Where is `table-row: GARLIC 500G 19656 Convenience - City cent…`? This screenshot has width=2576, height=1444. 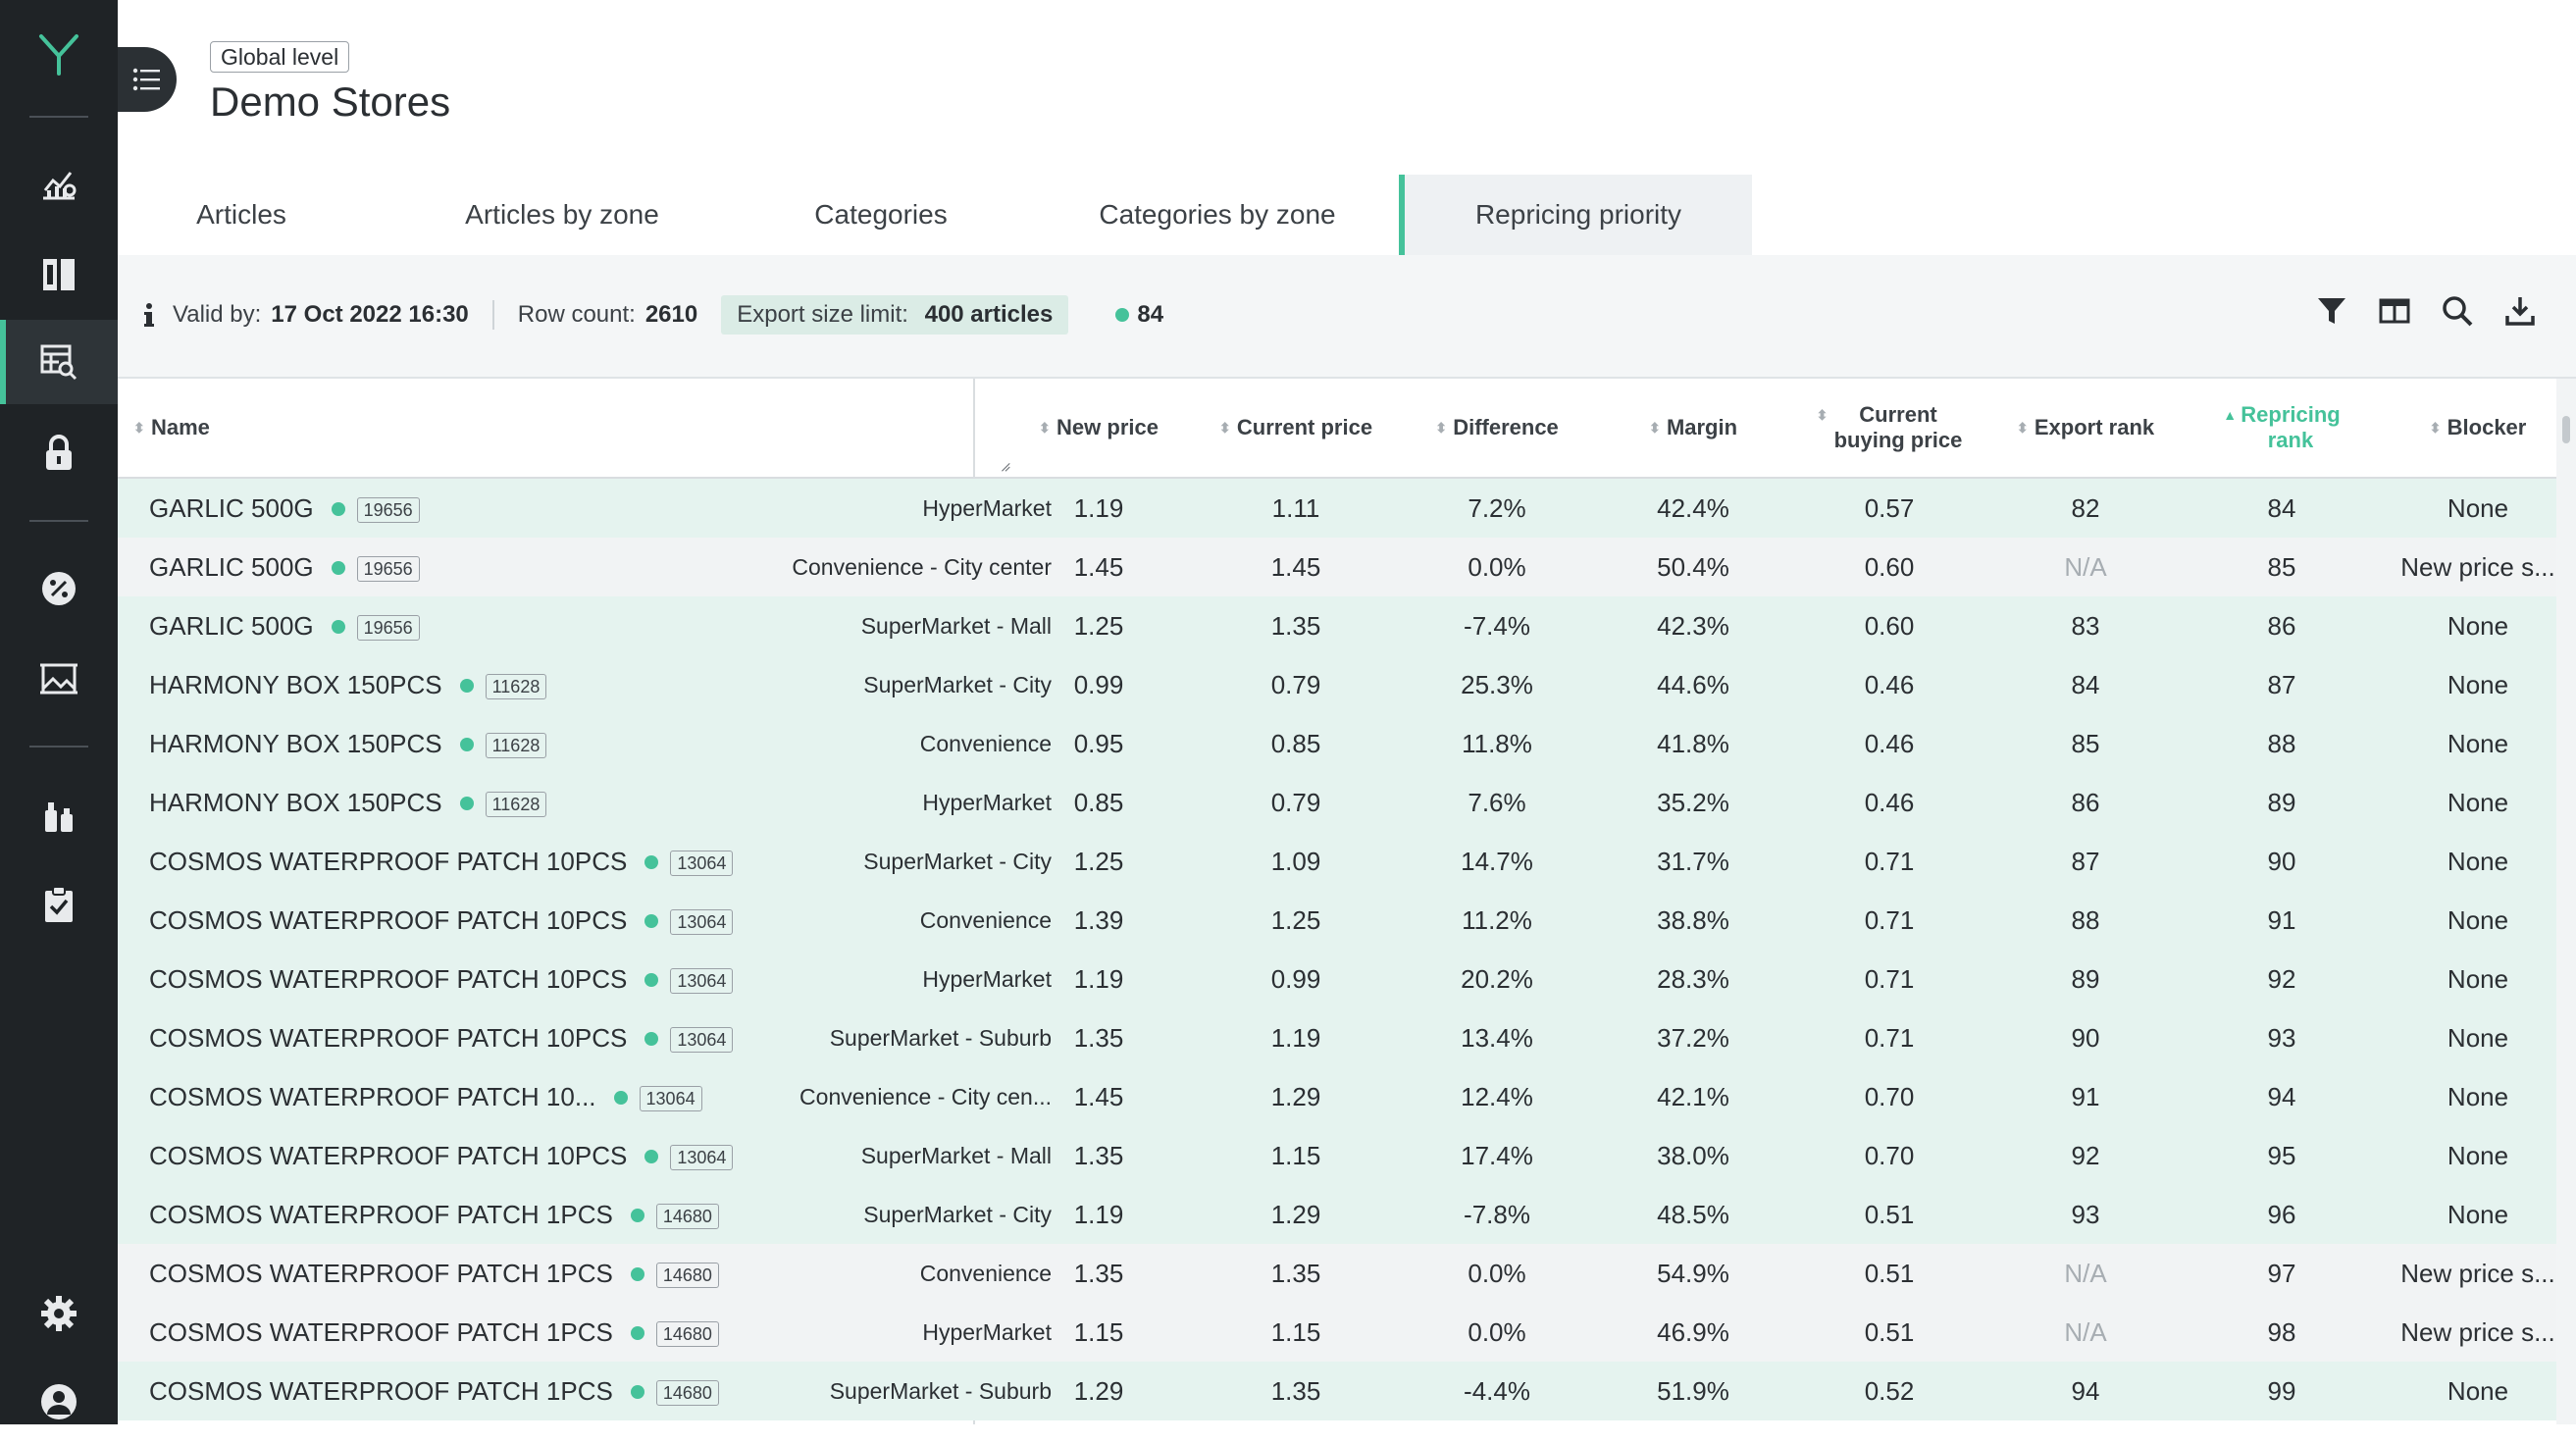 table-row: GARLIC 500G 19656 Convenience - City cent… is located at coordinates (1337, 567).